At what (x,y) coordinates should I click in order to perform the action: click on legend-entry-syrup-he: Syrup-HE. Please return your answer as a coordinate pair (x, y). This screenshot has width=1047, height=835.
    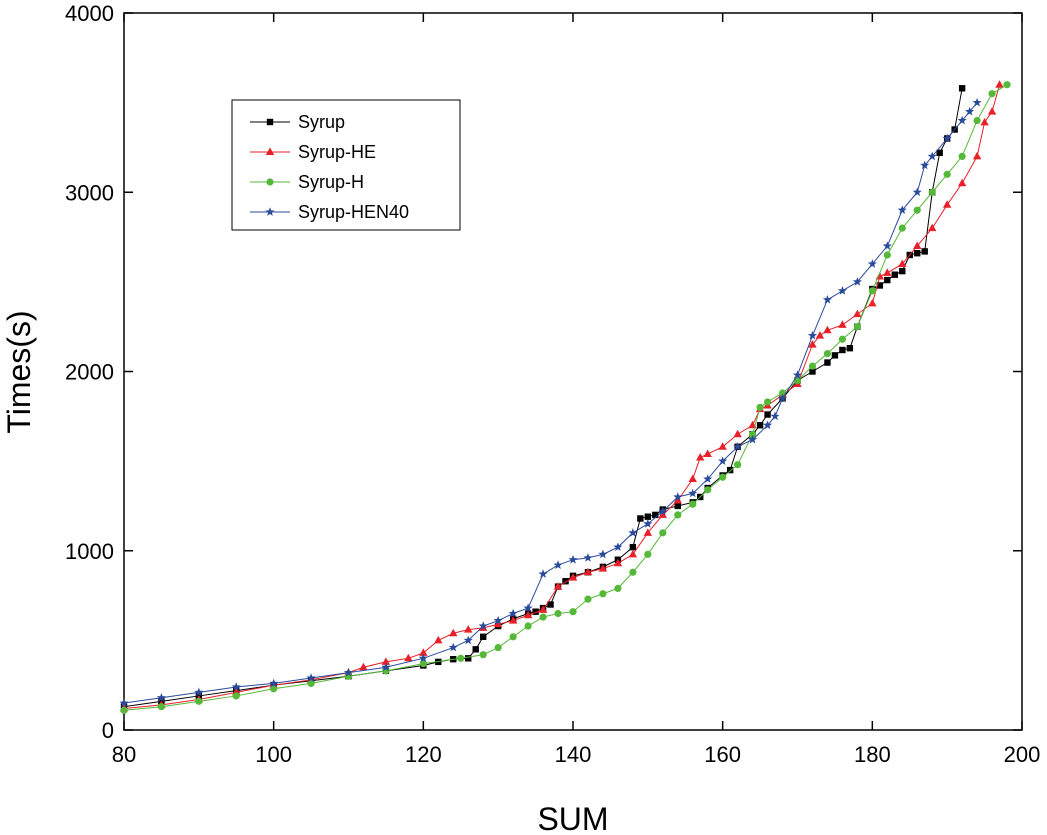
    Looking at the image, I should click on (313, 152).